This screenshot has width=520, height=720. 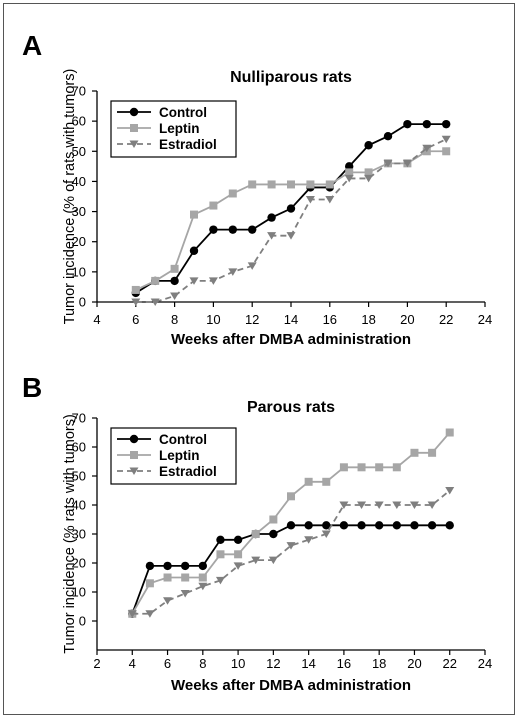 I want to click on legend-label-leptin: Leptin, so click(x=179, y=455).